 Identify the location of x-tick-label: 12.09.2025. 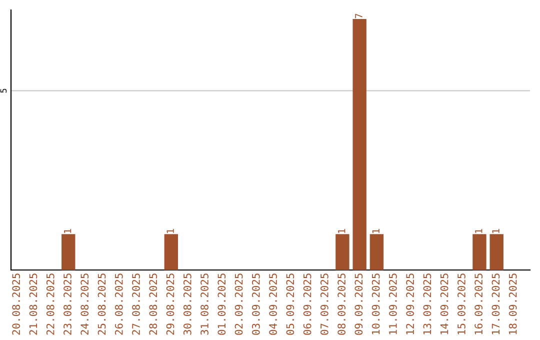
(410, 304).